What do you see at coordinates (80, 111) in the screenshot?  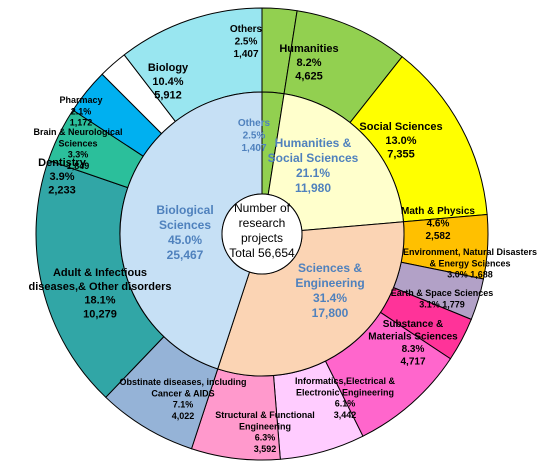 I see `outer-label-pharmacy: Pharmacy 2.1% 1,172` at bounding box center [80, 111].